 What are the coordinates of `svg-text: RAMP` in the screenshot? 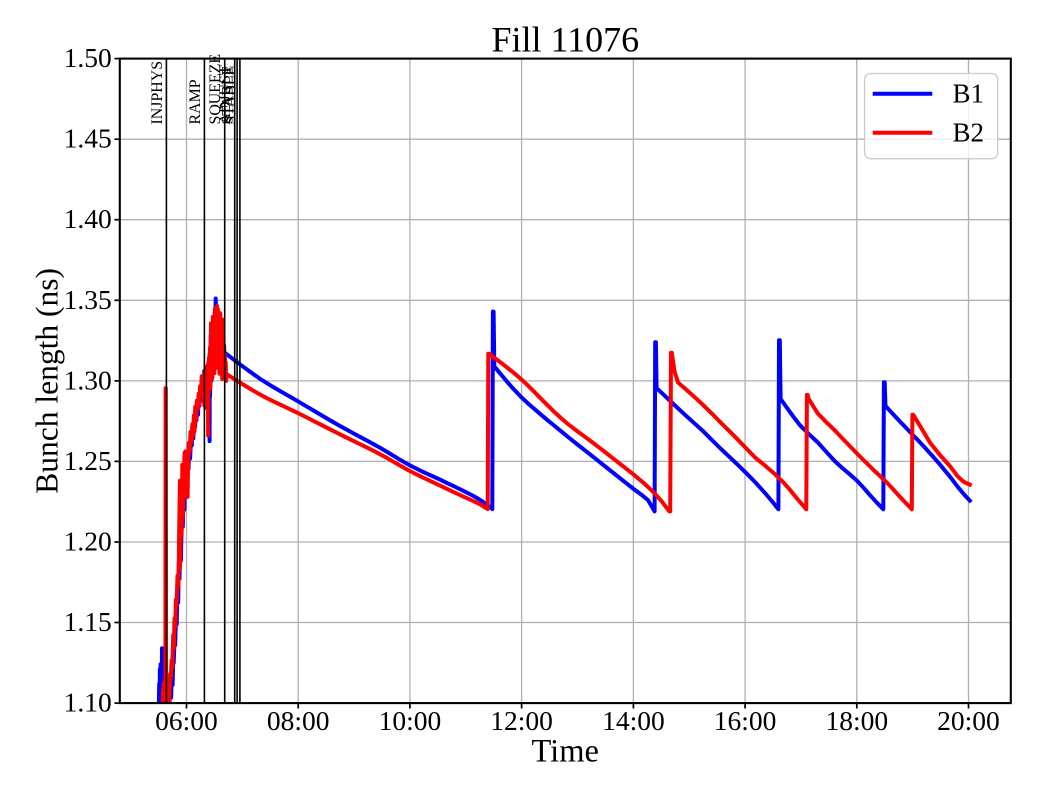 It's located at (195, 101).